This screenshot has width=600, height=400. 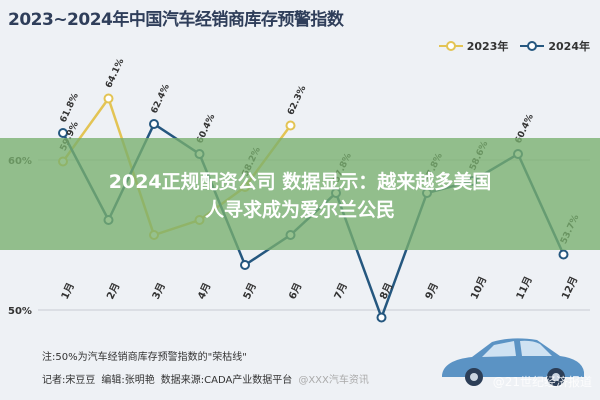 I want to click on car-illustration, so click(x=513, y=362).